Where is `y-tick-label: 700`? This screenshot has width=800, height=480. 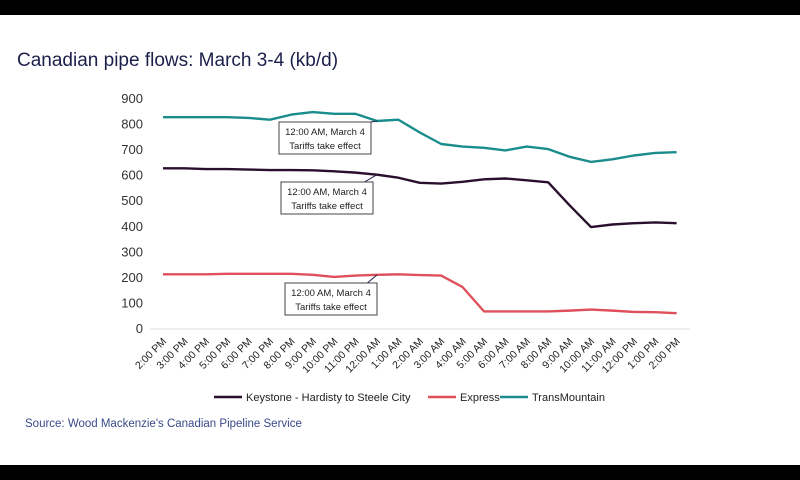
y-tick-label: 700 is located at coordinates (132, 149).